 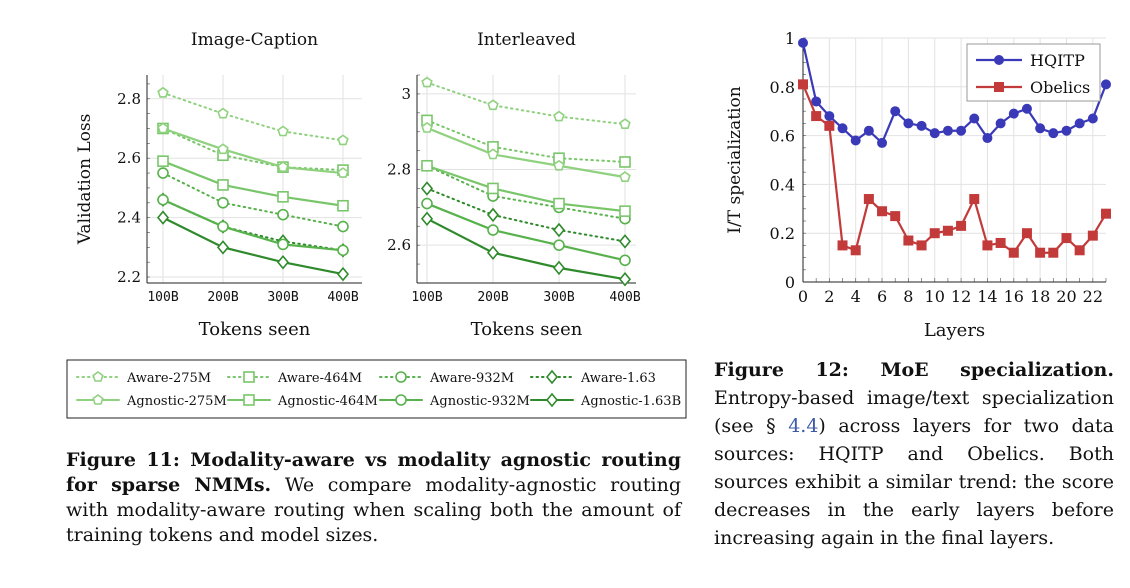 I want to click on x-tick-label: 200B, so click(x=222, y=297).